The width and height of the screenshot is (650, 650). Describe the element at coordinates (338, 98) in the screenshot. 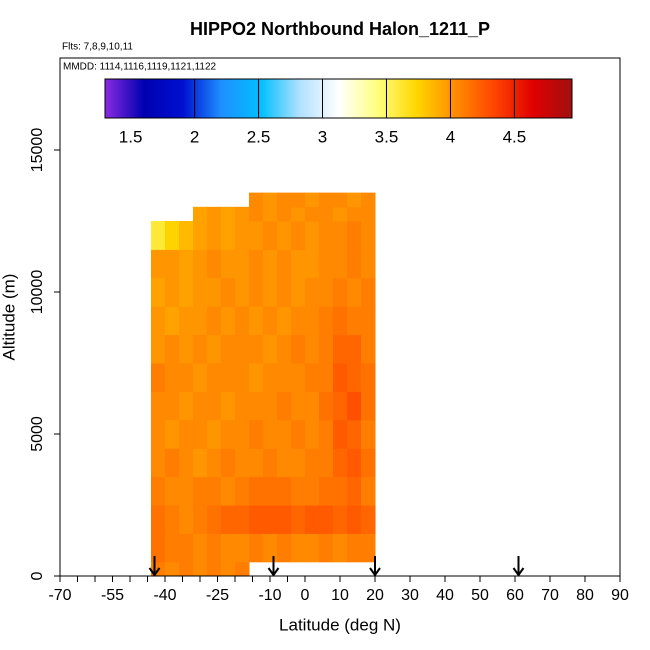

I see `colorbar` at that location.